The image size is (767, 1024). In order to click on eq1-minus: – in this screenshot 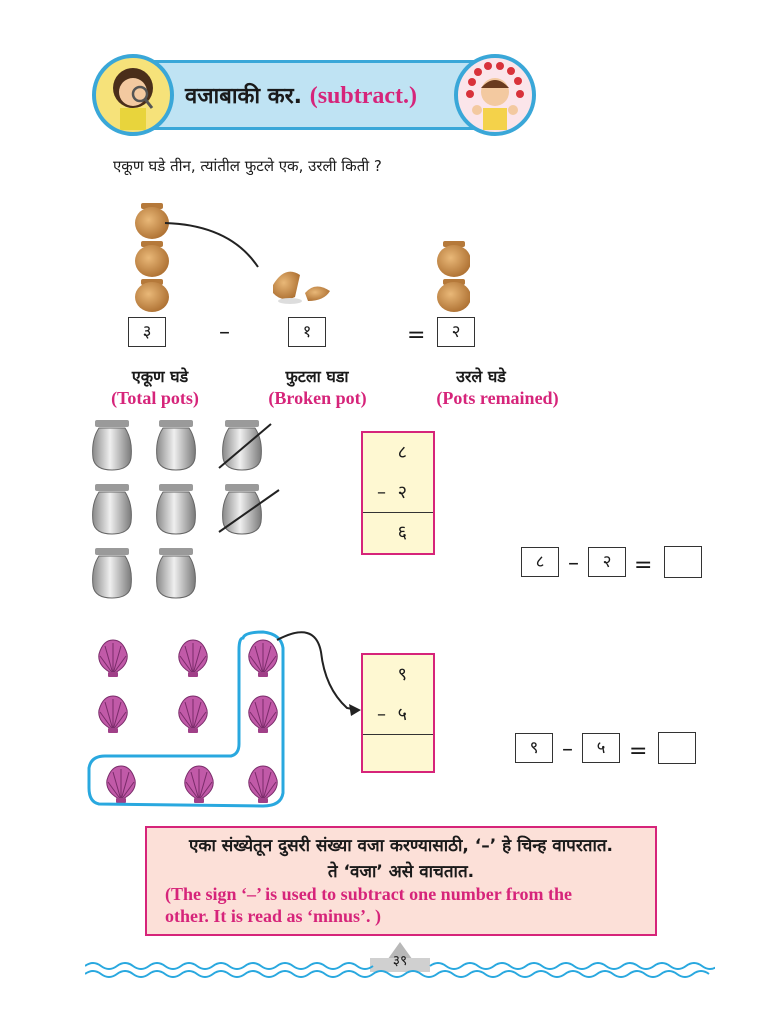, I will do `click(573, 563)`.